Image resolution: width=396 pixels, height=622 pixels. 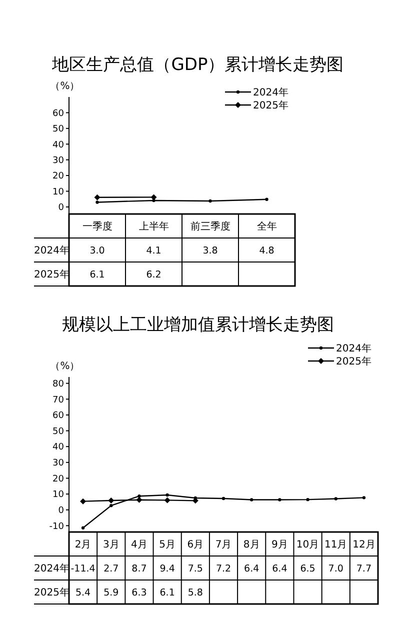 I want to click on x-tick-label: 12月, so click(x=364, y=545).